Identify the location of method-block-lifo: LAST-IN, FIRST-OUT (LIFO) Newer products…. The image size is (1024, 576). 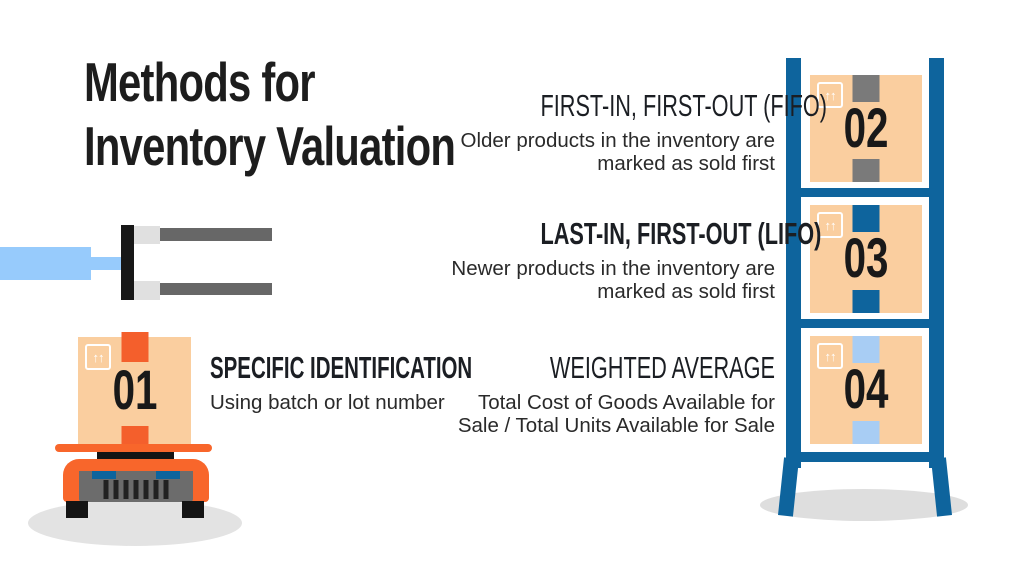
(631, 259).